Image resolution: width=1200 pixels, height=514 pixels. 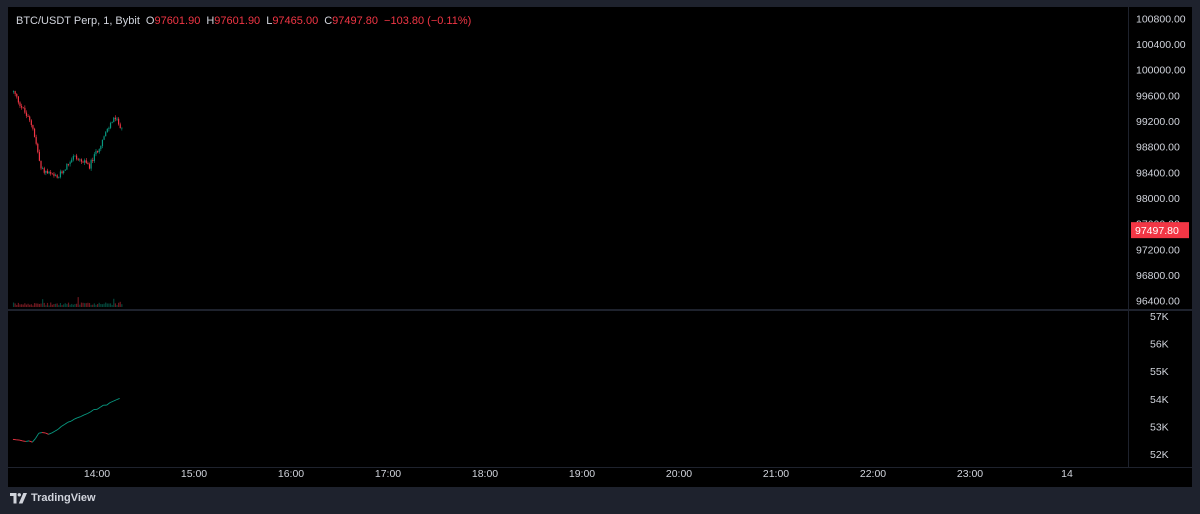 What do you see at coordinates (1161, 45) in the screenshot?
I see `price-tick-label: 100400.00` at bounding box center [1161, 45].